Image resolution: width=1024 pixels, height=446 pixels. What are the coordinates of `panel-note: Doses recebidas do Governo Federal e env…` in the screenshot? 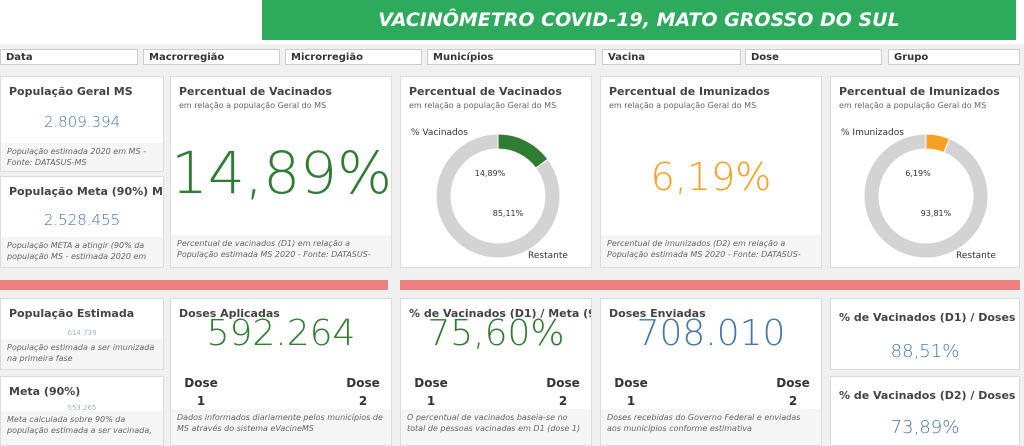 It's located at (711, 427).